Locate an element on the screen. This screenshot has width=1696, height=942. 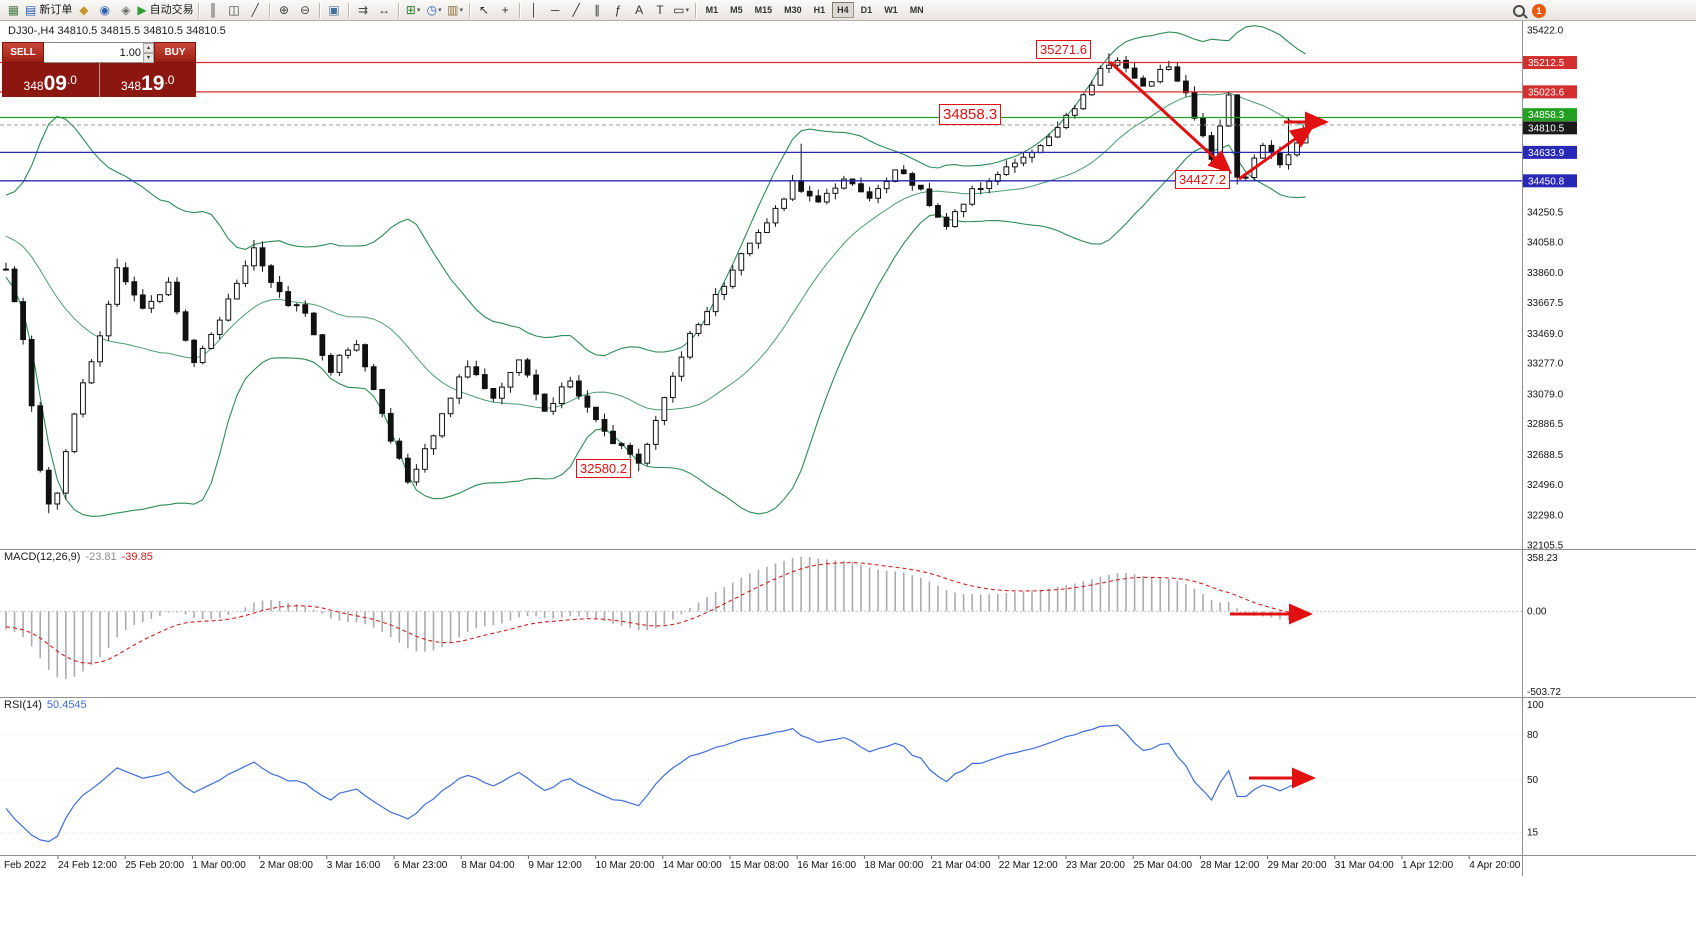
svg-text: 10 Mar 20:00 is located at coordinates (625, 865).